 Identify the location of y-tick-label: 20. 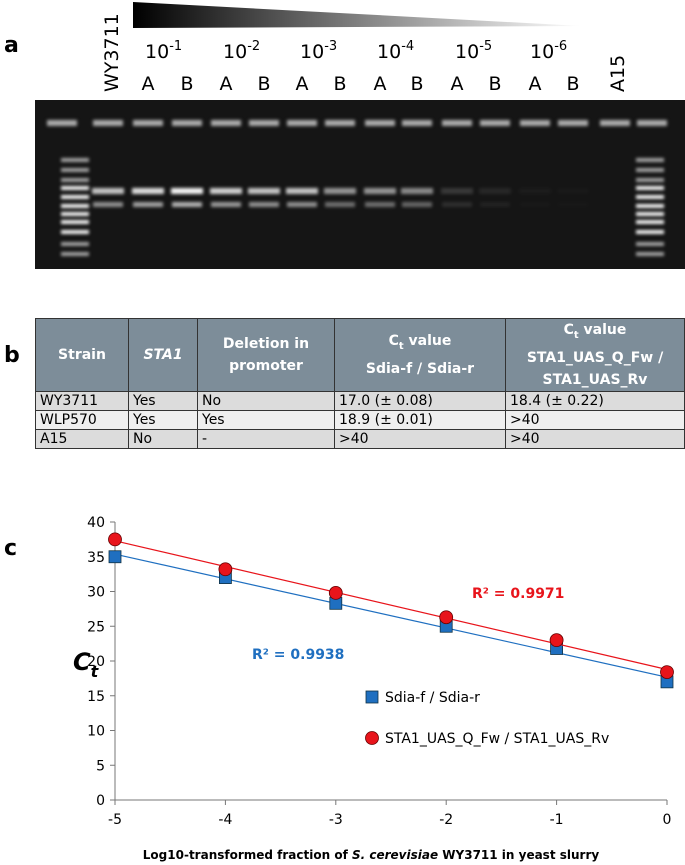
(96, 662).